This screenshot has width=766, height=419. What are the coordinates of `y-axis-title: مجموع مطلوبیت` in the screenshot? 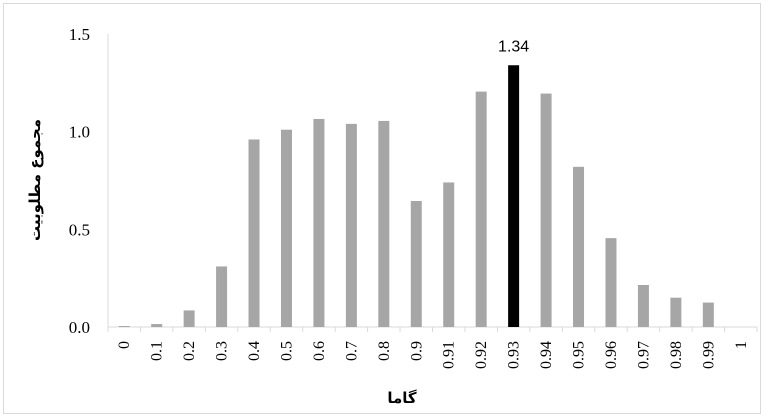 It's located at (35, 180).